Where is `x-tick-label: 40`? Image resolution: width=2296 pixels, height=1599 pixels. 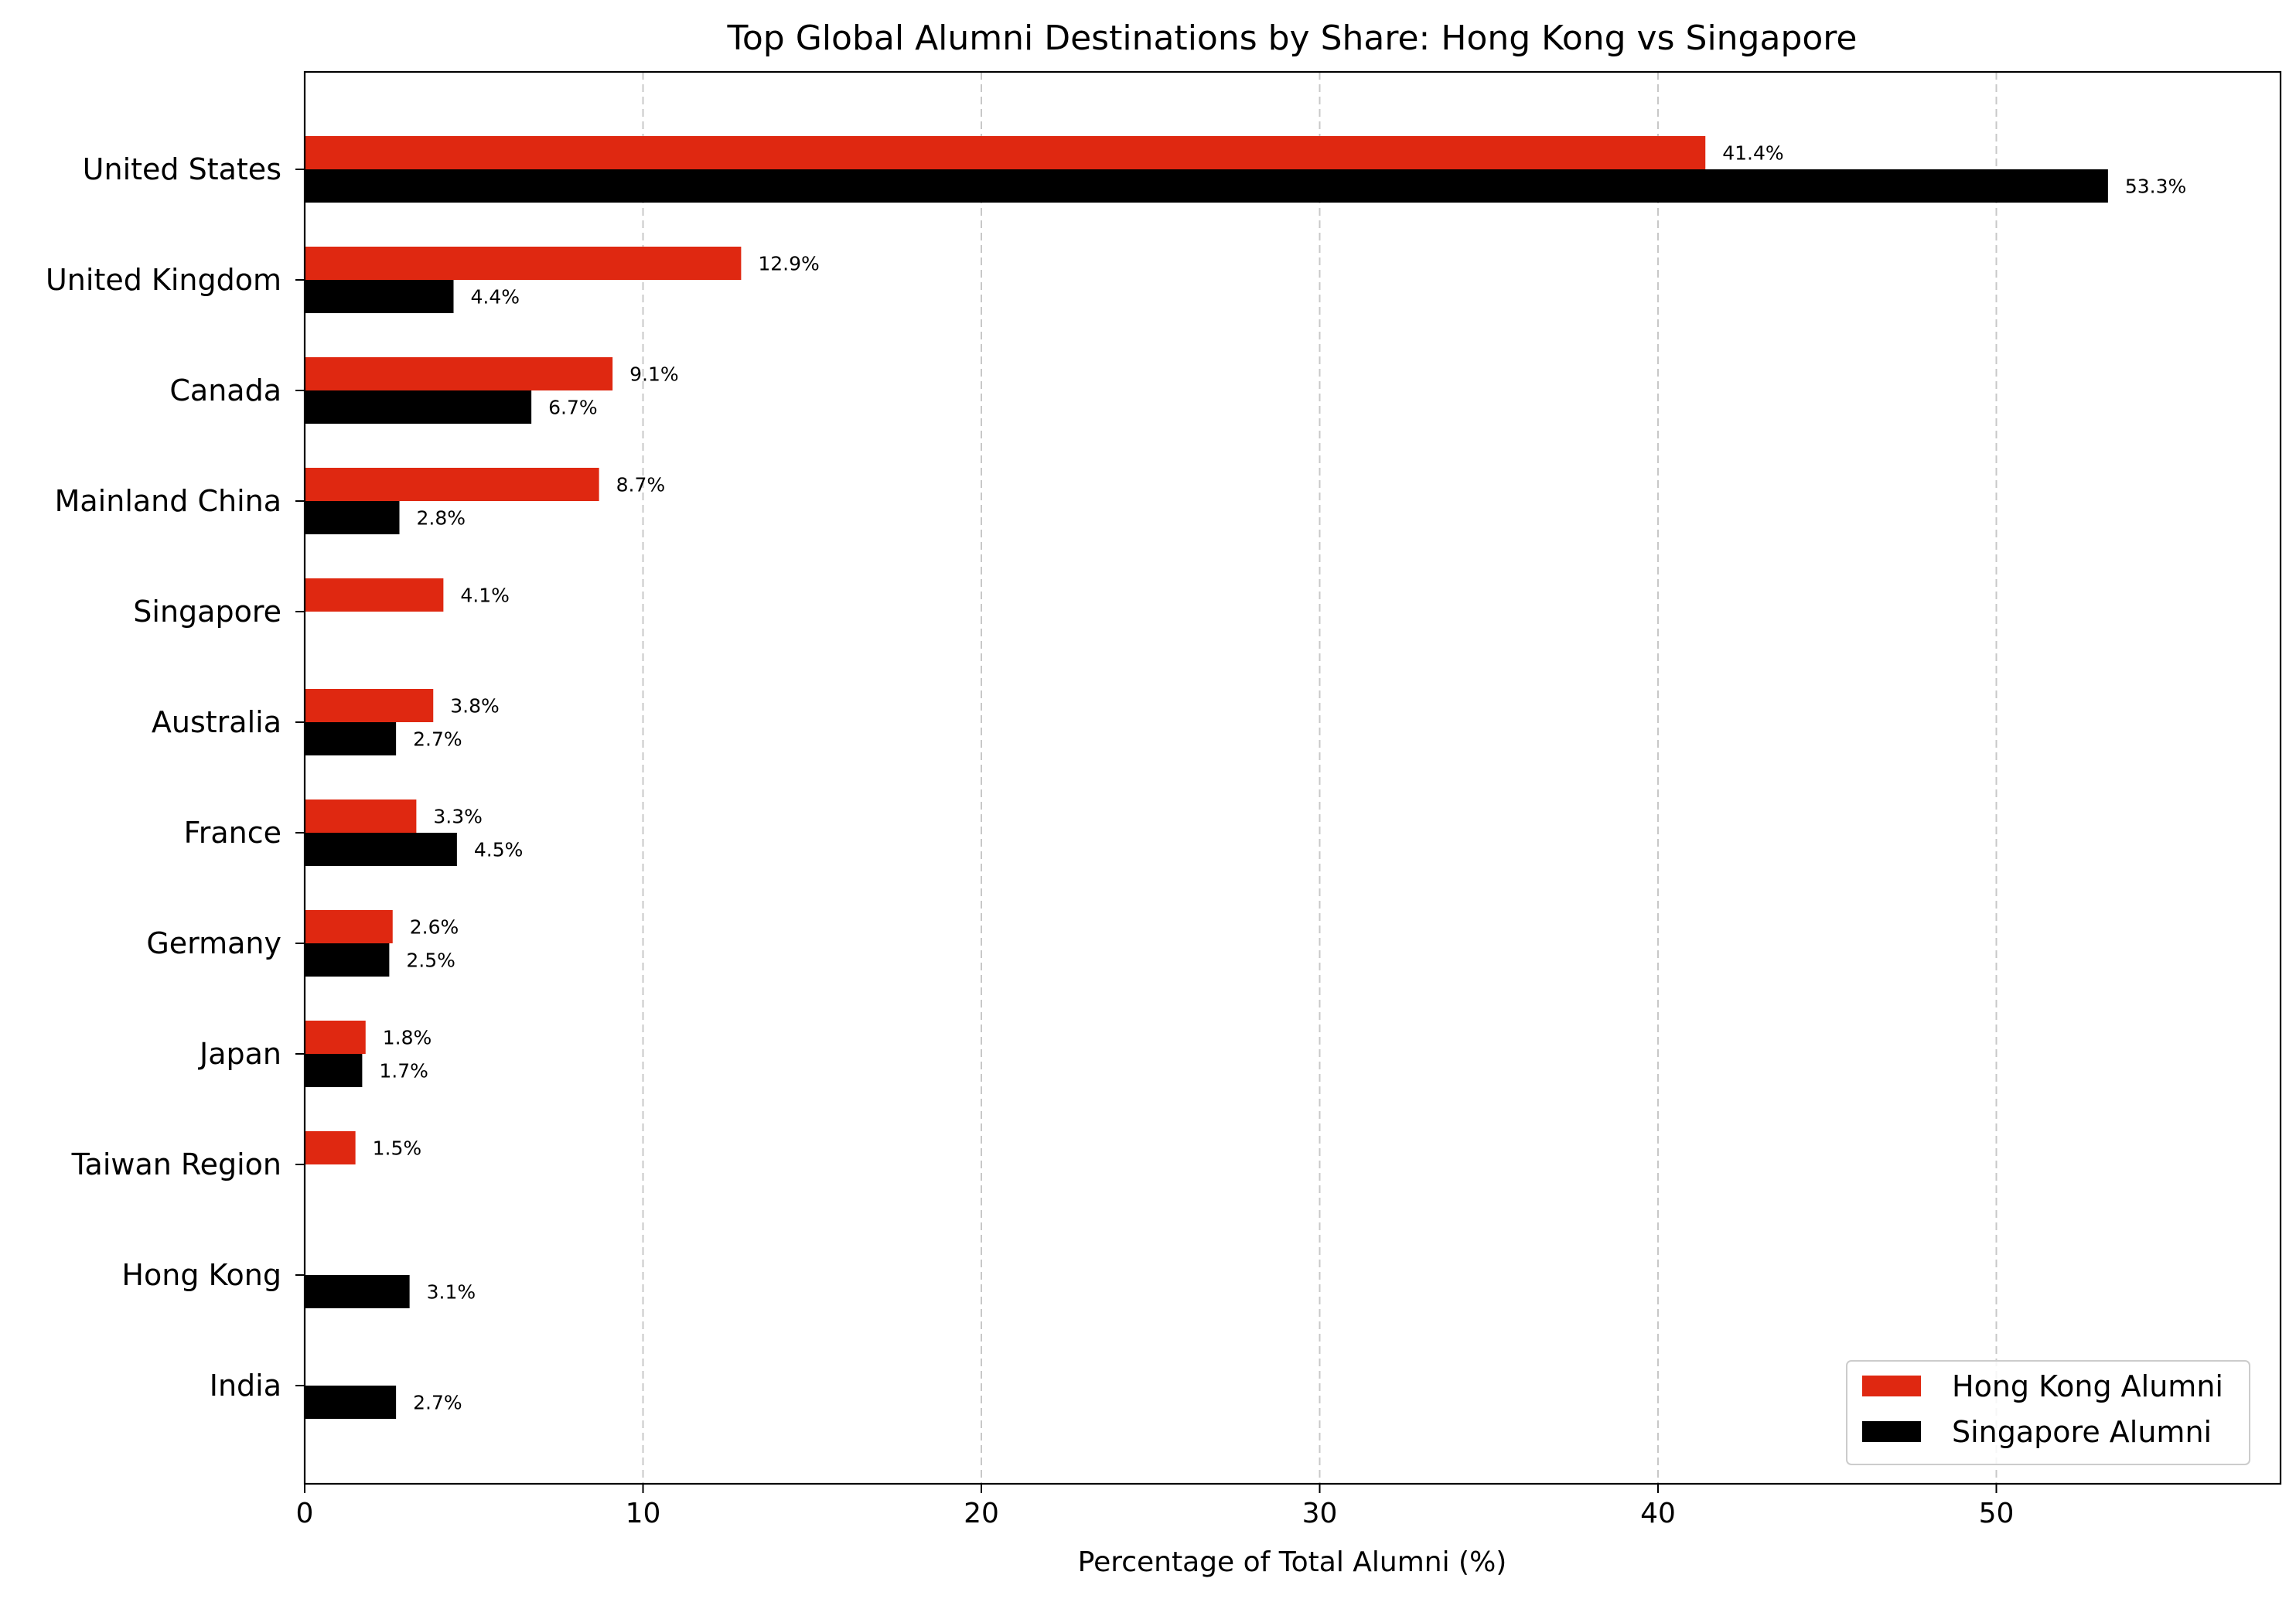 x-tick-label: 40 is located at coordinates (1658, 1513).